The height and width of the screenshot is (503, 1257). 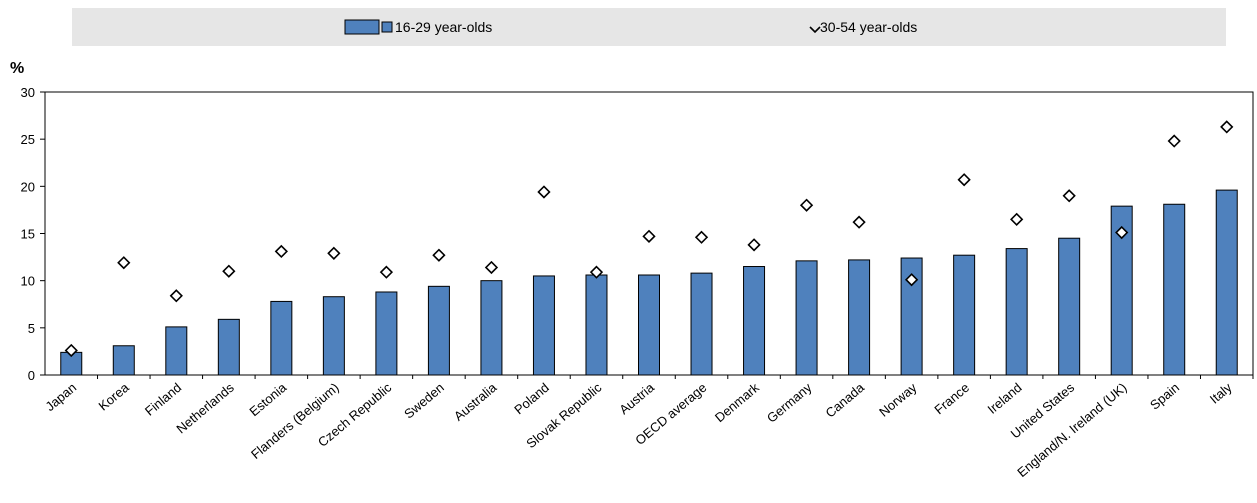 I want to click on x-tick-label: Canada, so click(x=844, y=399).